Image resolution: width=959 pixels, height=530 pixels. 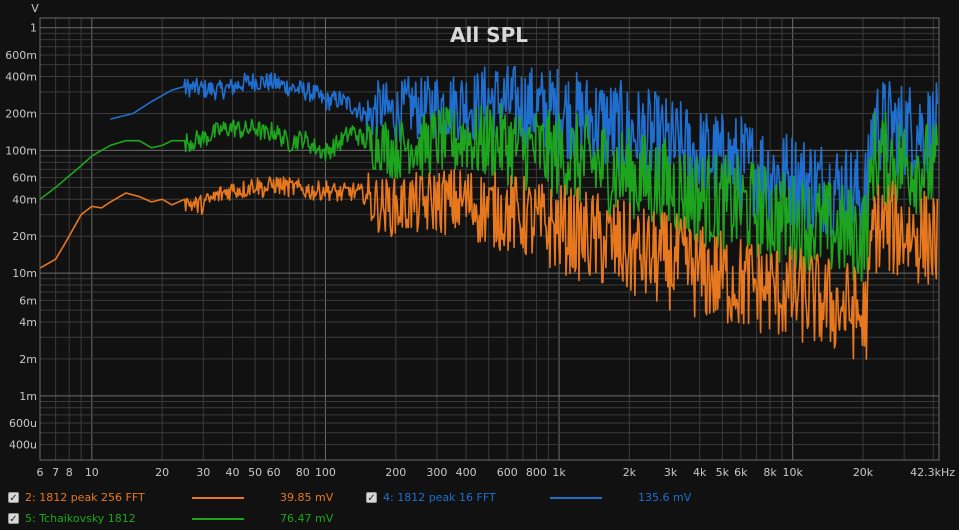 What do you see at coordinates (85, 497) in the screenshot?
I see `legend-label-series-2: 2: 1812 peak 256 FFT` at bounding box center [85, 497].